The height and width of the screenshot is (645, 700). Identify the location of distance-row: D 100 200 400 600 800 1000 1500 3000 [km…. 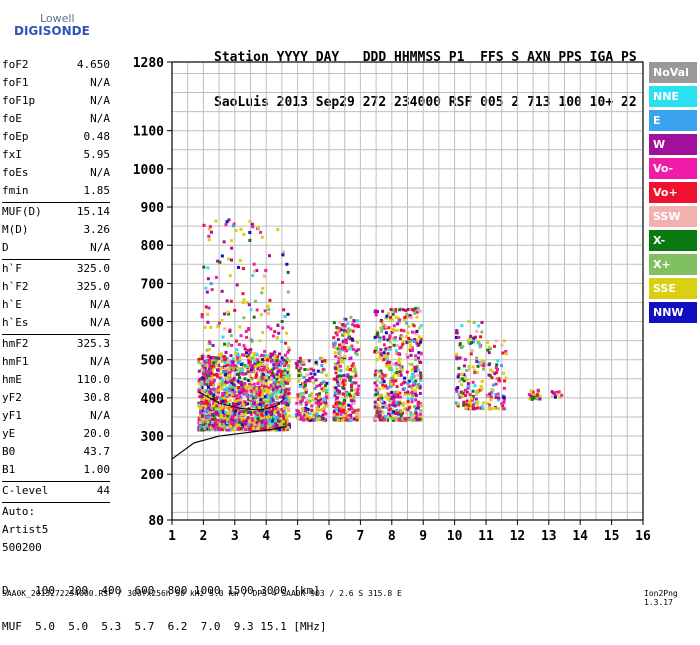
(161, 590).